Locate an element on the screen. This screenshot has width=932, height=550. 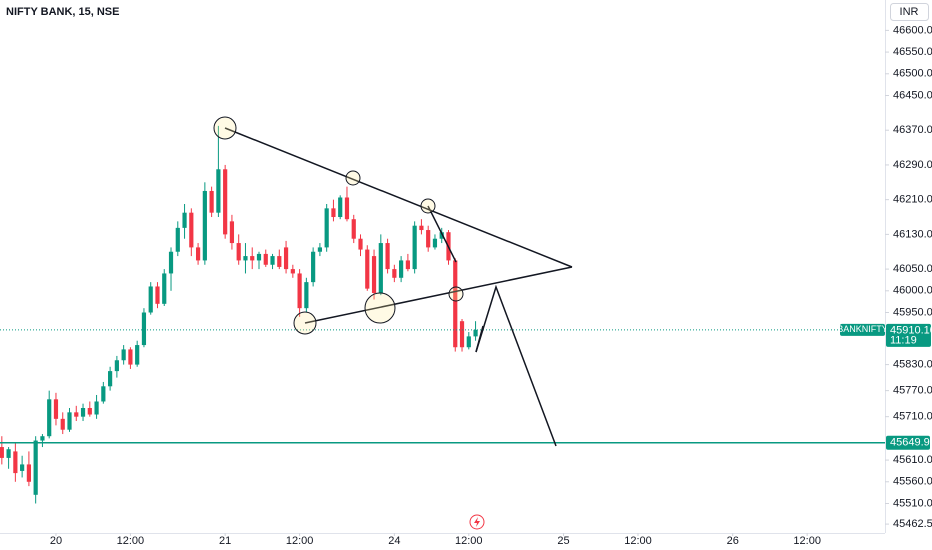
x-tick-label: 20 is located at coordinates (56, 541).